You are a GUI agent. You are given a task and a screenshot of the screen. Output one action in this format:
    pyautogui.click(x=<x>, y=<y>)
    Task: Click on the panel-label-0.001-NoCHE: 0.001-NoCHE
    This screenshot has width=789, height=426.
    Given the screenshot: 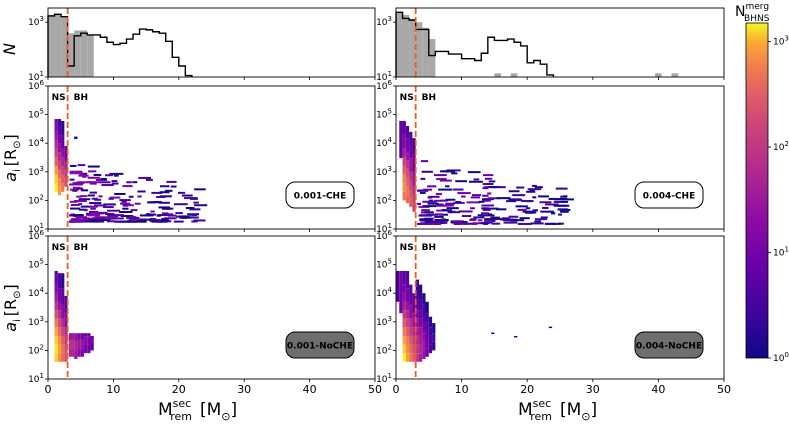 What is the action you would take?
    pyautogui.click(x=320, y=347)
    